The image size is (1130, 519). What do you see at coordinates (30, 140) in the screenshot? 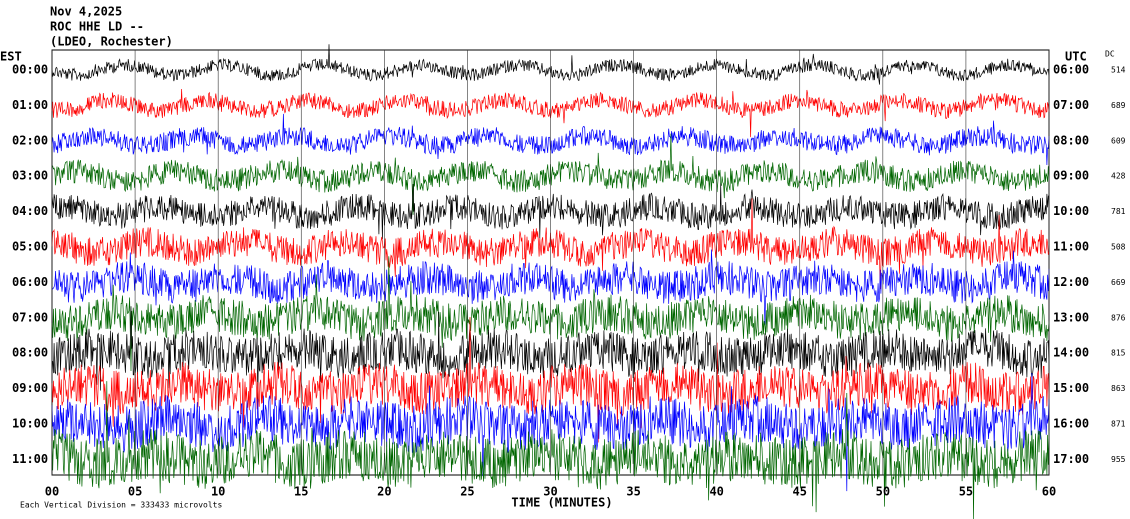
I see `est-tick-label: 02:00` at bounding box center [30, 140].